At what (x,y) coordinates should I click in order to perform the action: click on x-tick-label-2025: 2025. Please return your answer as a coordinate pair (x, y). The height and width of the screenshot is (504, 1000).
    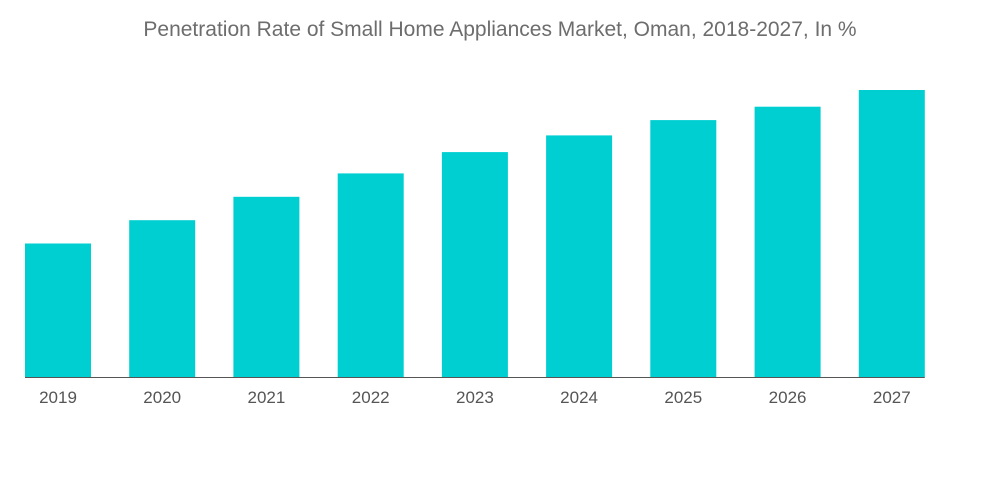
    Looking at the image, I should click on (683, 397).